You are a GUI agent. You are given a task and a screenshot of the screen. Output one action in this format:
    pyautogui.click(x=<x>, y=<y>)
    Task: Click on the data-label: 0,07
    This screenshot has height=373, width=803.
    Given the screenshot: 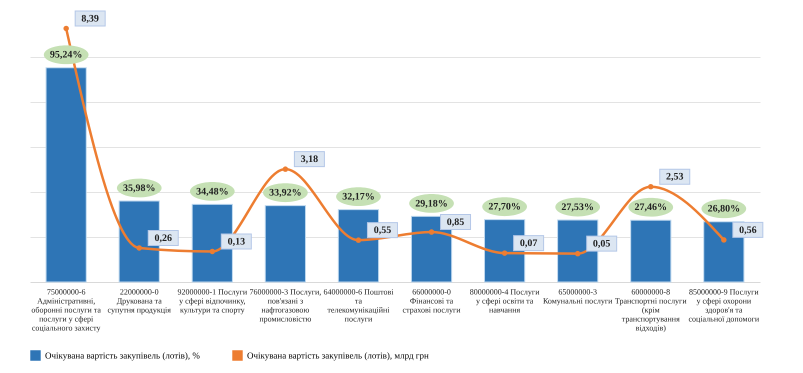 What is the action you would take?
    pyautogui.click(x=529, y=244)
    